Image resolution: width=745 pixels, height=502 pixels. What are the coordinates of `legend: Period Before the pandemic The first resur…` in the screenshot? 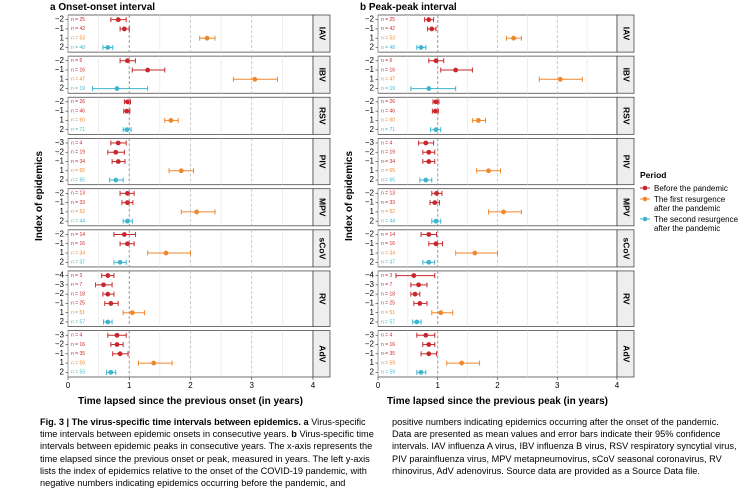 It's located at (689, 201).